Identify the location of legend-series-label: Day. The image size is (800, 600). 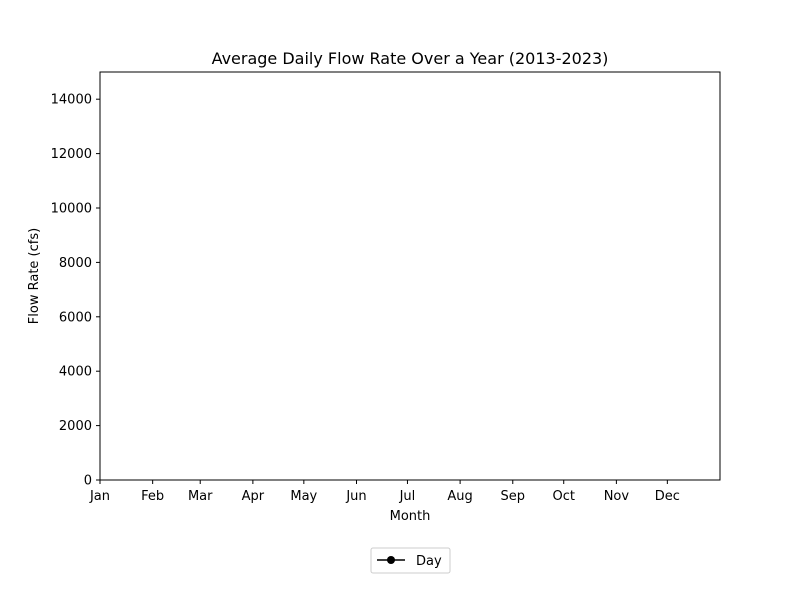
(429, 561).